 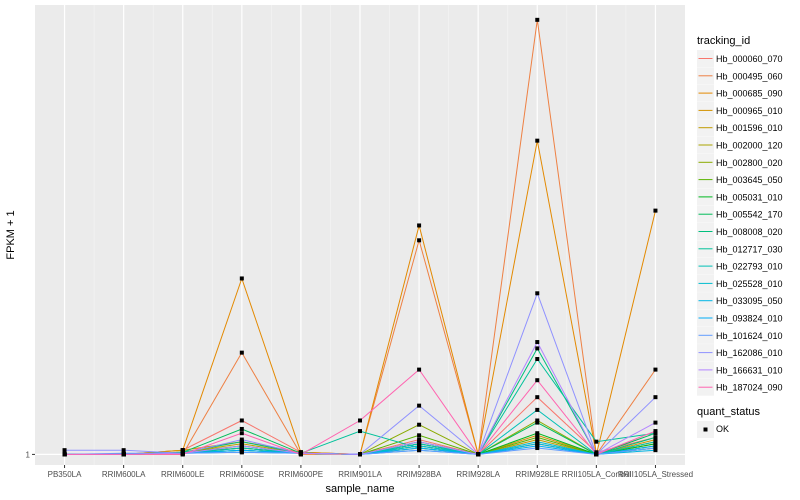 What do you see at coordinates (749, 163) in the screenshot?
I see `legend-label: Hb_002800_020` at bounding box center [749, 163].